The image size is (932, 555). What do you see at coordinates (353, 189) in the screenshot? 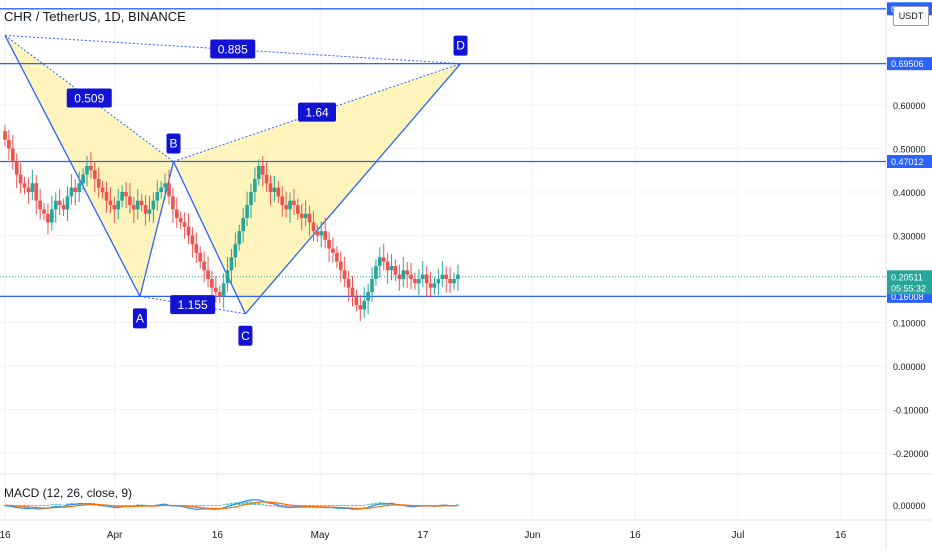
I see `pattern-leg-cd` at bounding box center [353, 189].